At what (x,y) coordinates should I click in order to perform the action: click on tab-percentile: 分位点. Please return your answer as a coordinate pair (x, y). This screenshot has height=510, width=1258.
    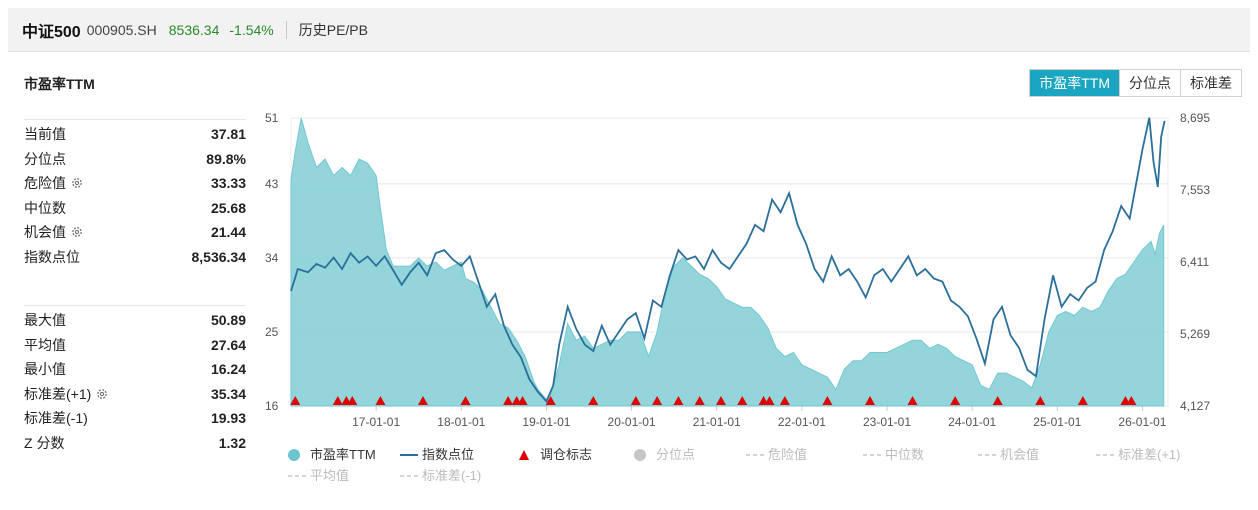
    Looking at the image, I should click on (1149, 83).